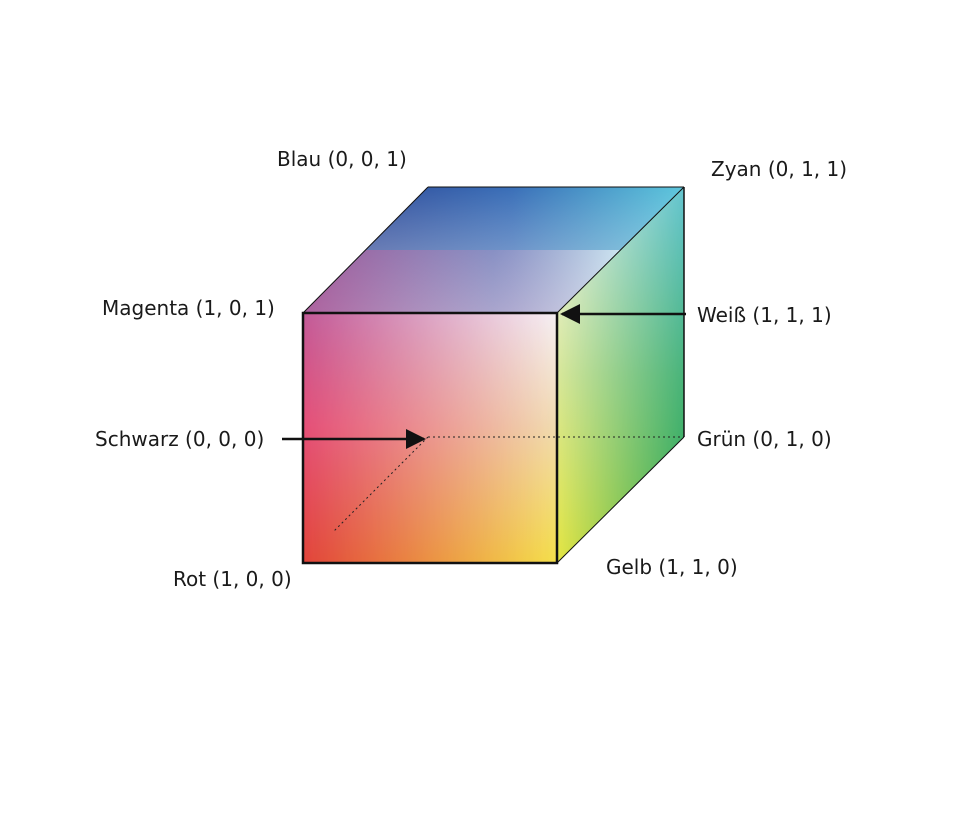 The height and width of the screenshot is (840, 963). What do you see at coordinates (365, 250) in the screenshot?
I see `top-left-edge` at bounding box center [365, 250].